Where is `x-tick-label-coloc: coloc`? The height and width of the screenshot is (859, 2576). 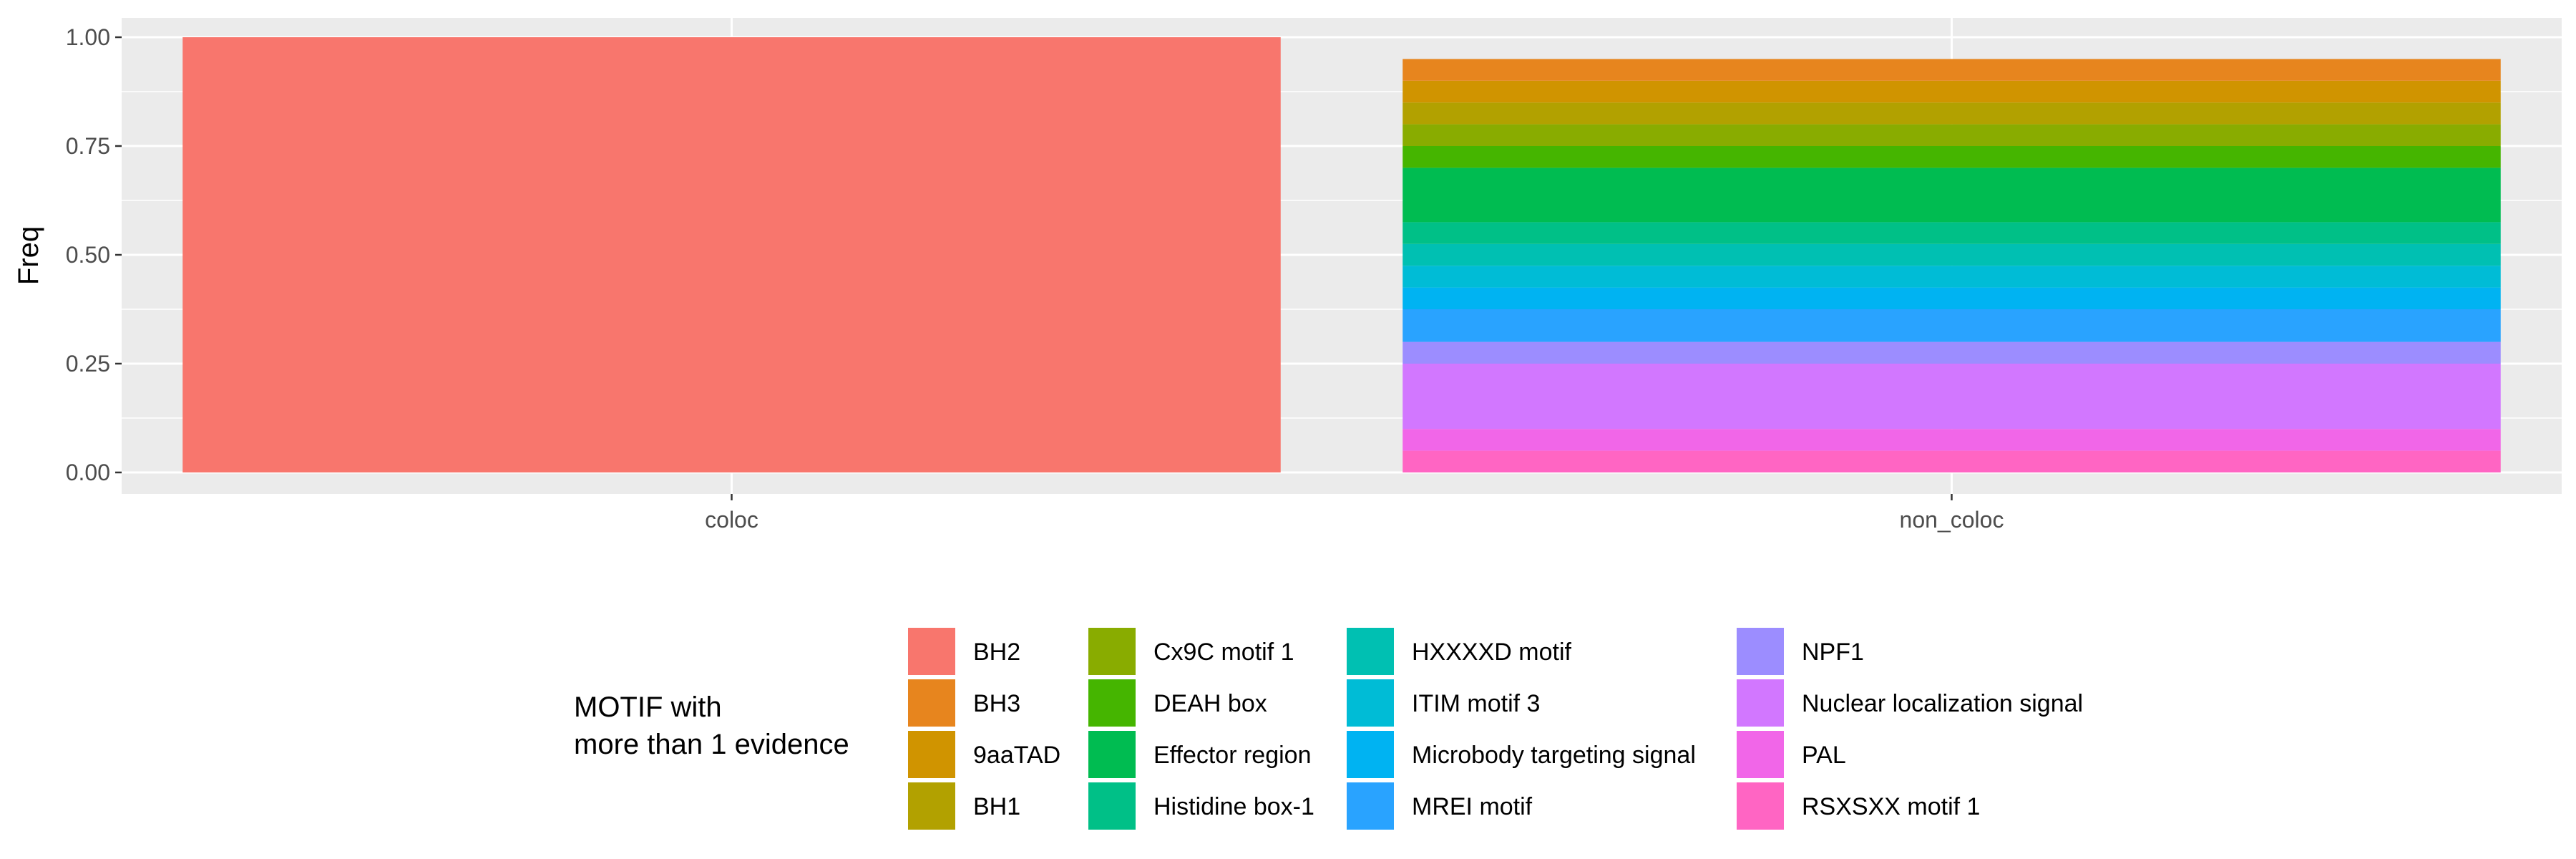
x-tick-label-coloc: coloc is located at coordinates (731, 520).